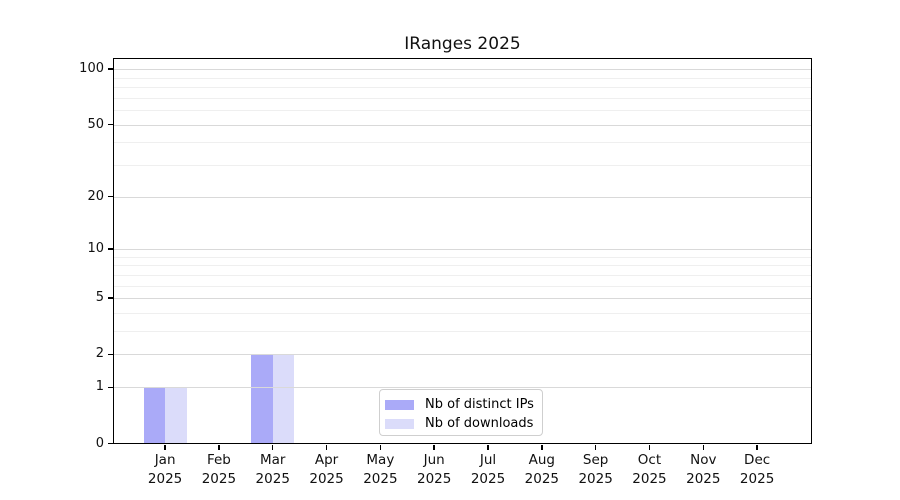  Describe the element at coordinates (488, 469) in the screenshot. I see `x-tick-label: Jul 2025` at that location.